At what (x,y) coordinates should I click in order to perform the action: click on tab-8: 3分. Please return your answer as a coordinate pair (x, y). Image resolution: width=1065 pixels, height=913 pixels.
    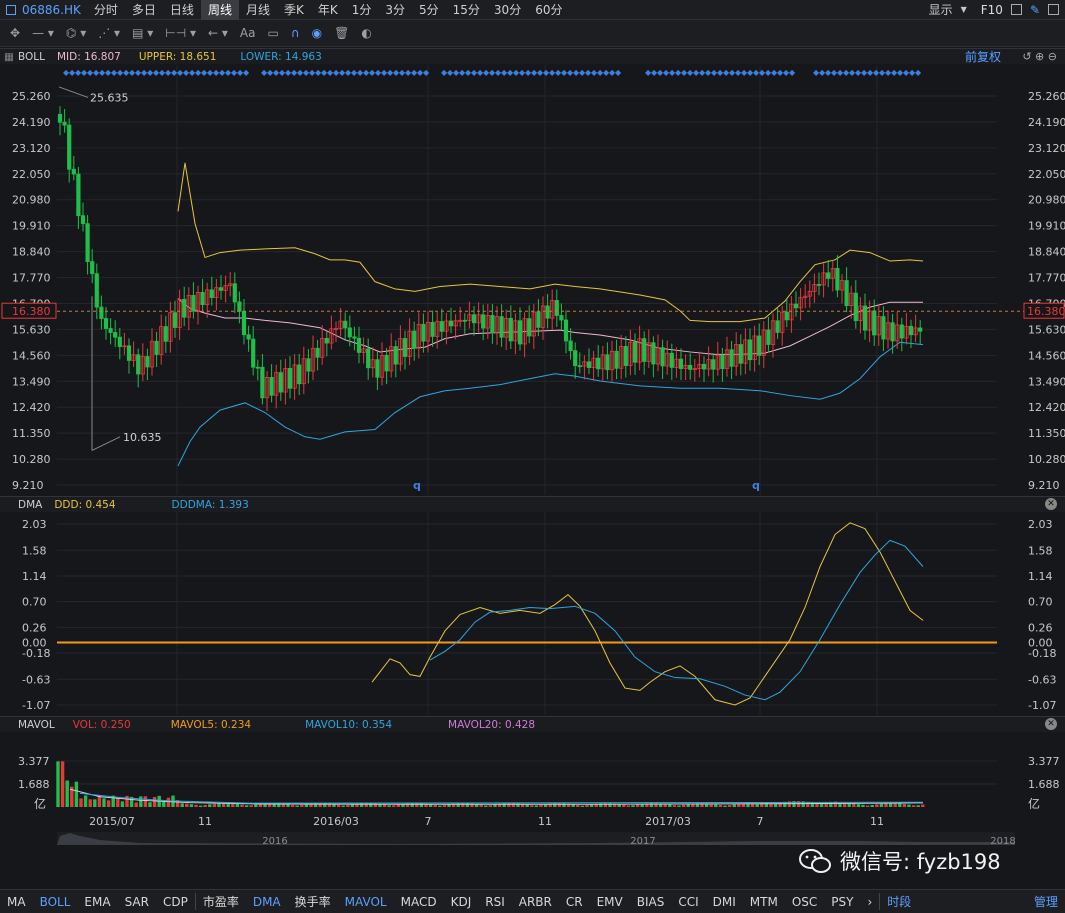
    Looking at the image, I should click on (395, 9).